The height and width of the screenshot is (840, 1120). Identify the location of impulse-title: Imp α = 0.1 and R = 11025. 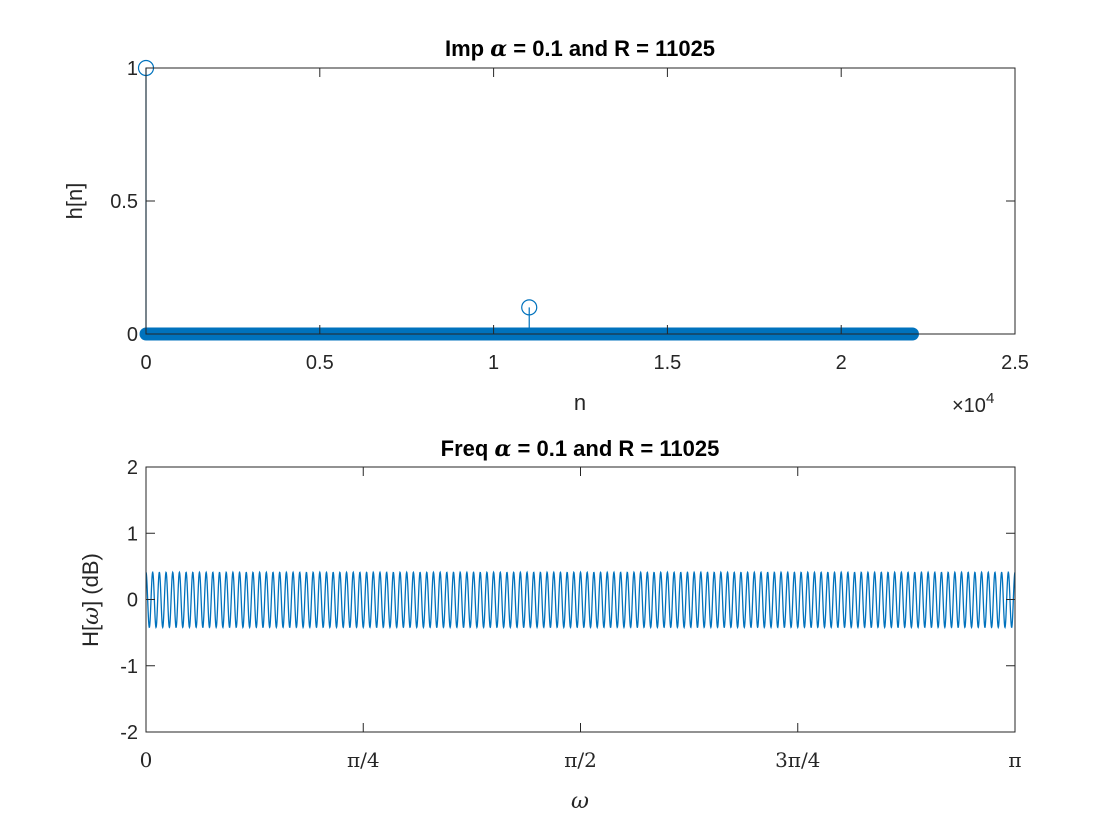
(580, 49).